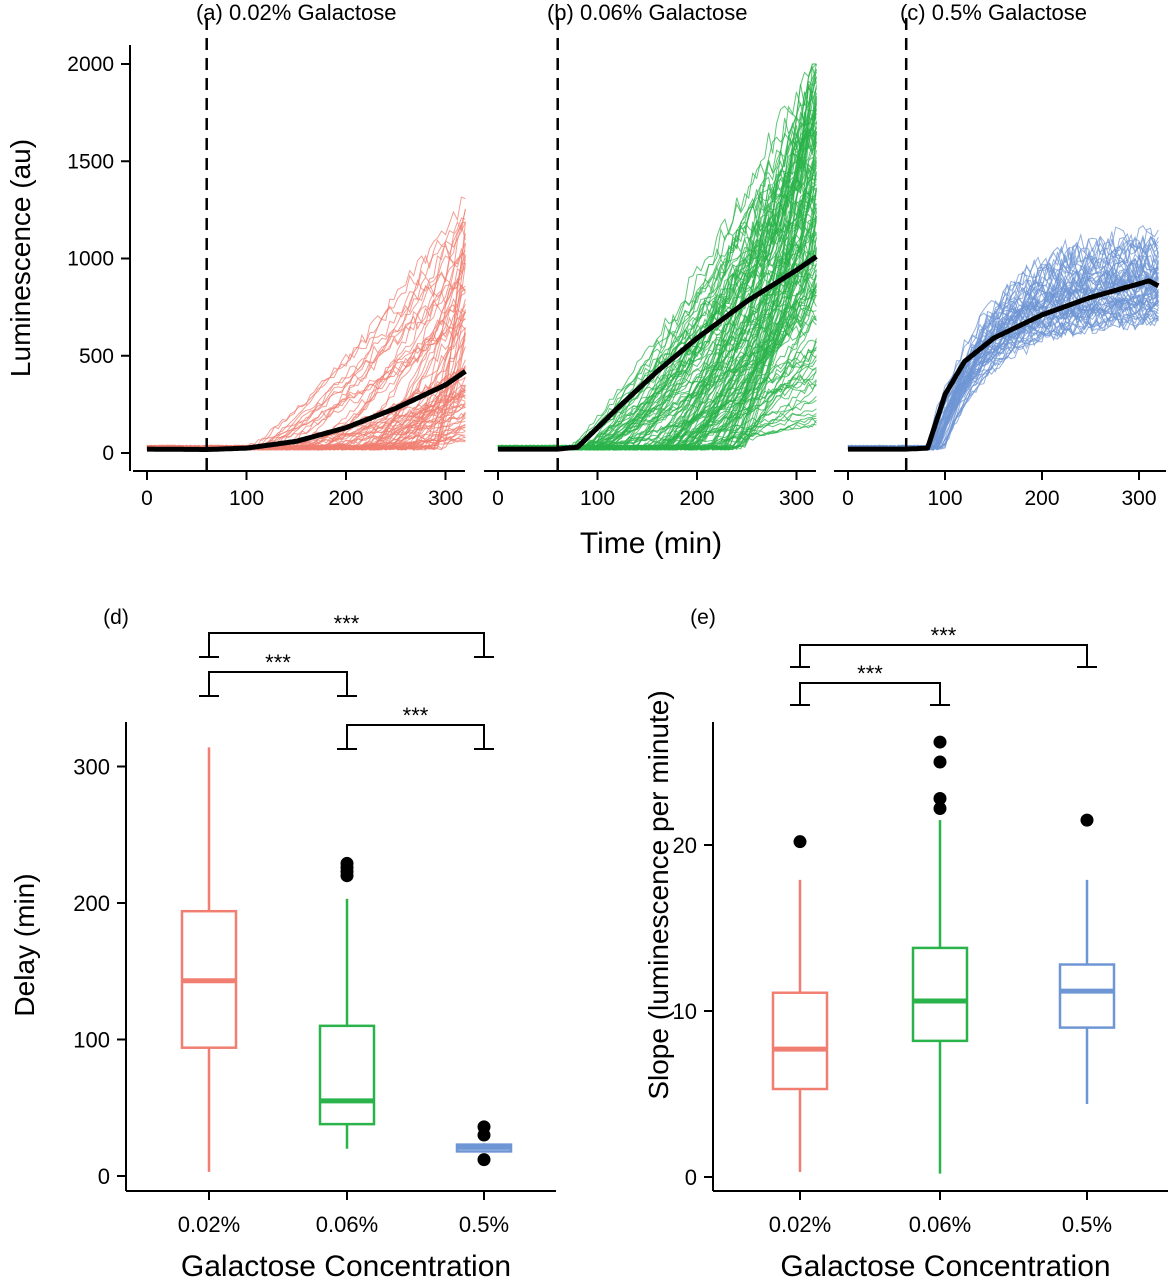 The image size is (1174, 1280). I want to click on panel-label: (d), so click(116, 617).